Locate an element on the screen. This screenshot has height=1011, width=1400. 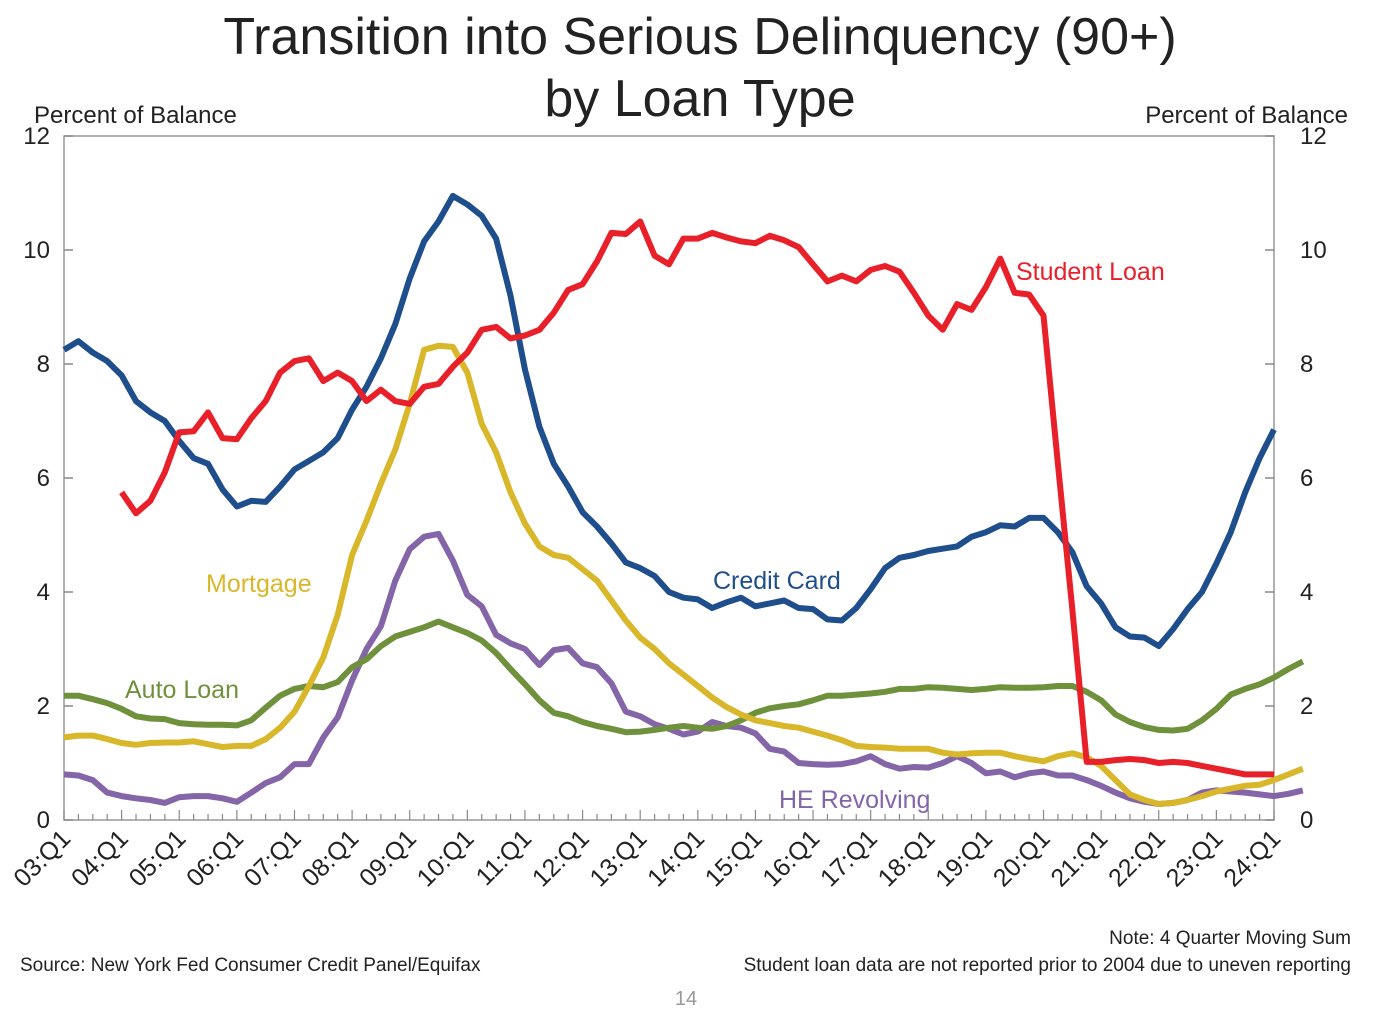
y-tick-label-right: 10 is located at coordinates (1313, 250).